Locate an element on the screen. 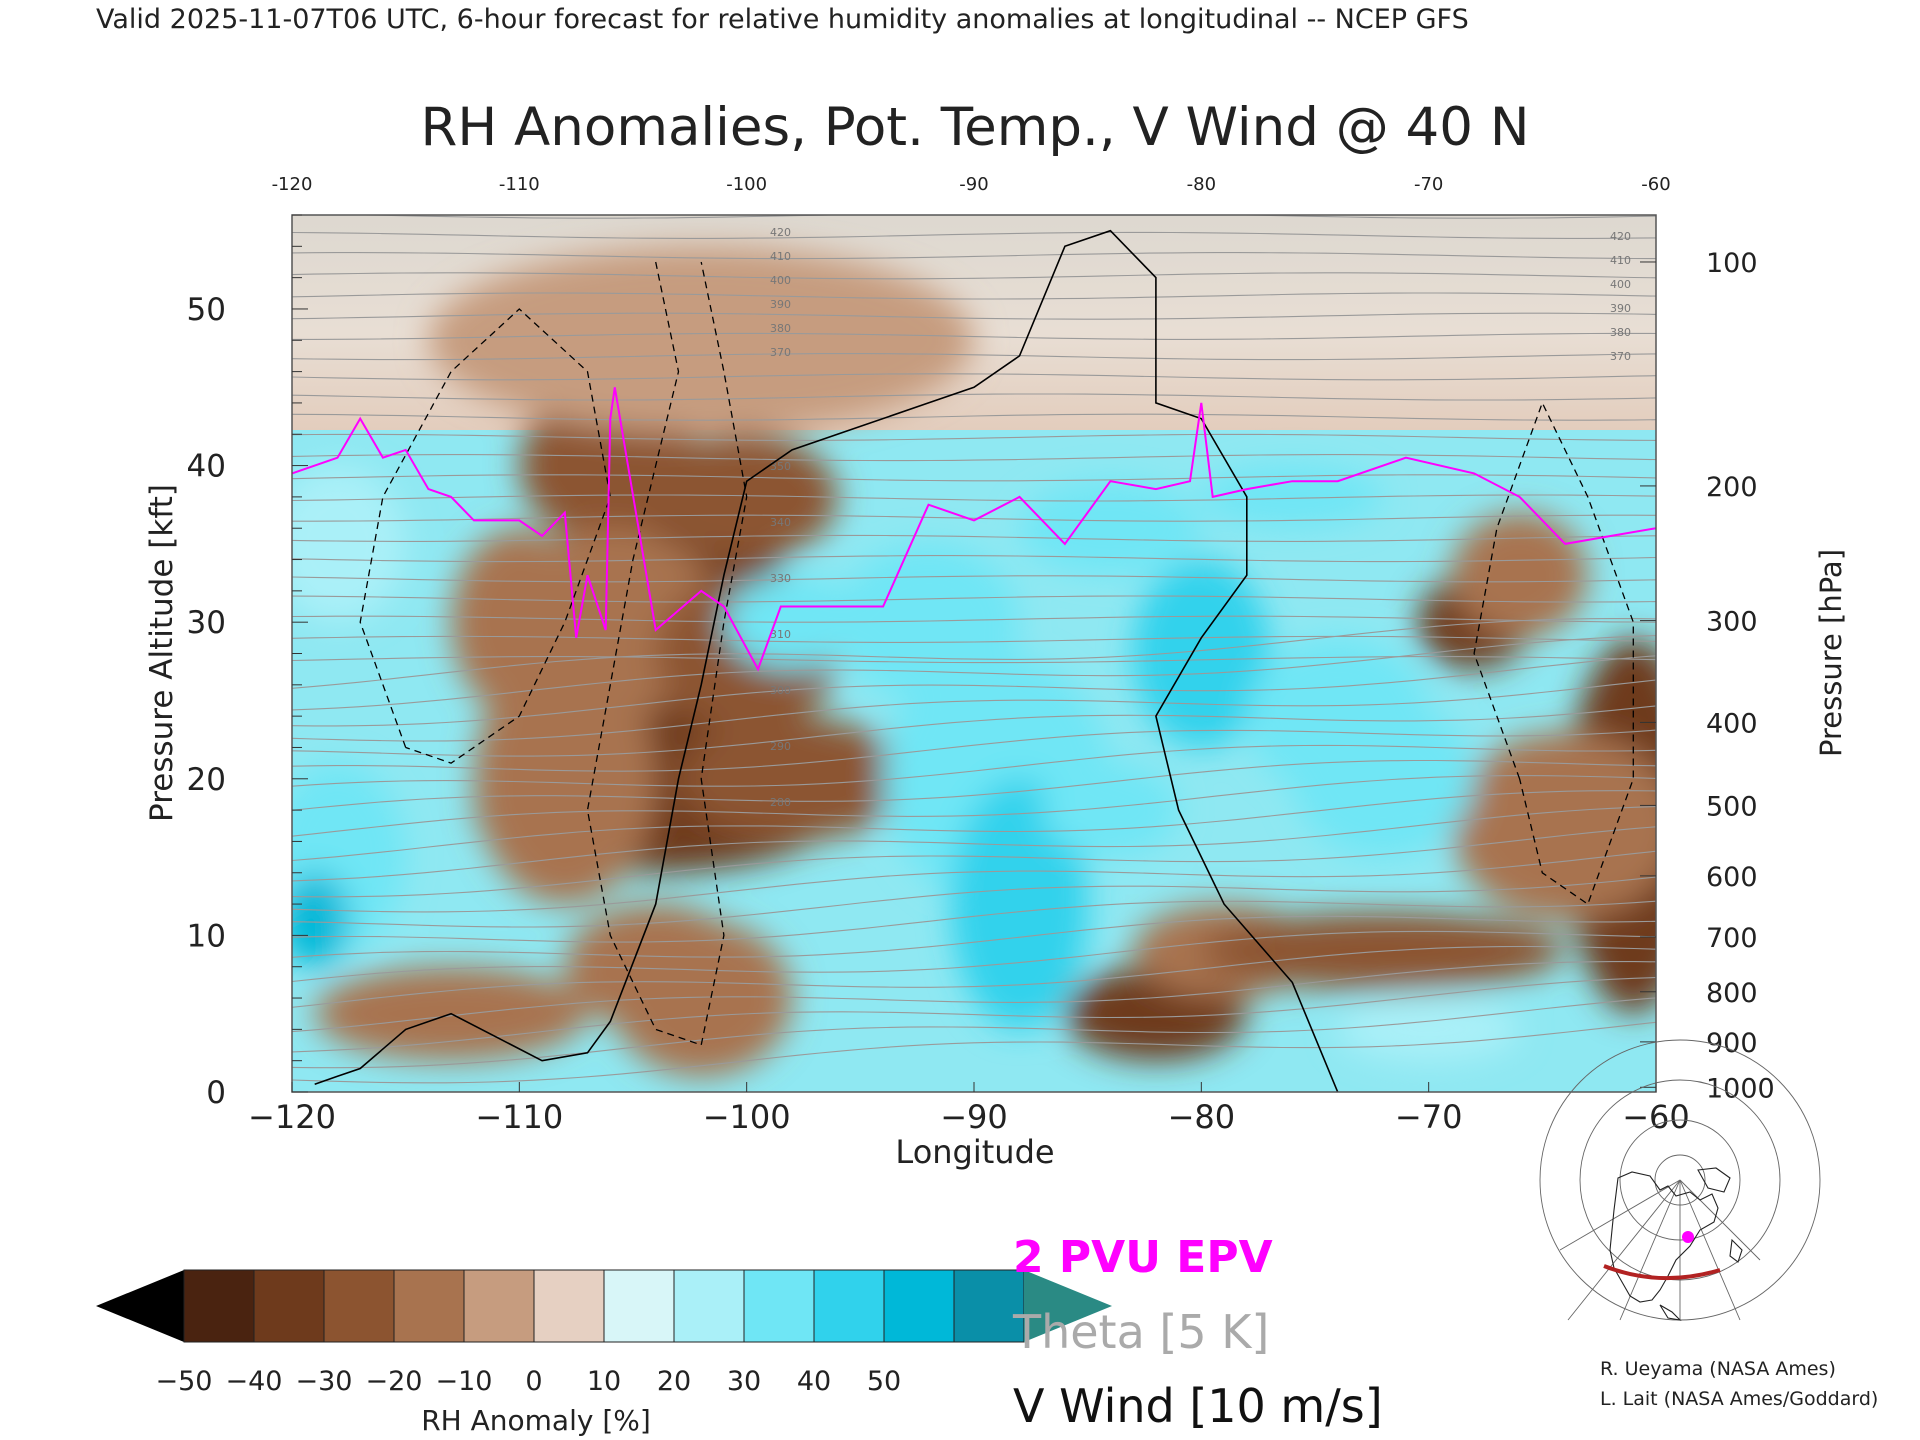  x-tick-label: −70 is located at coordinates (1429, 1117).